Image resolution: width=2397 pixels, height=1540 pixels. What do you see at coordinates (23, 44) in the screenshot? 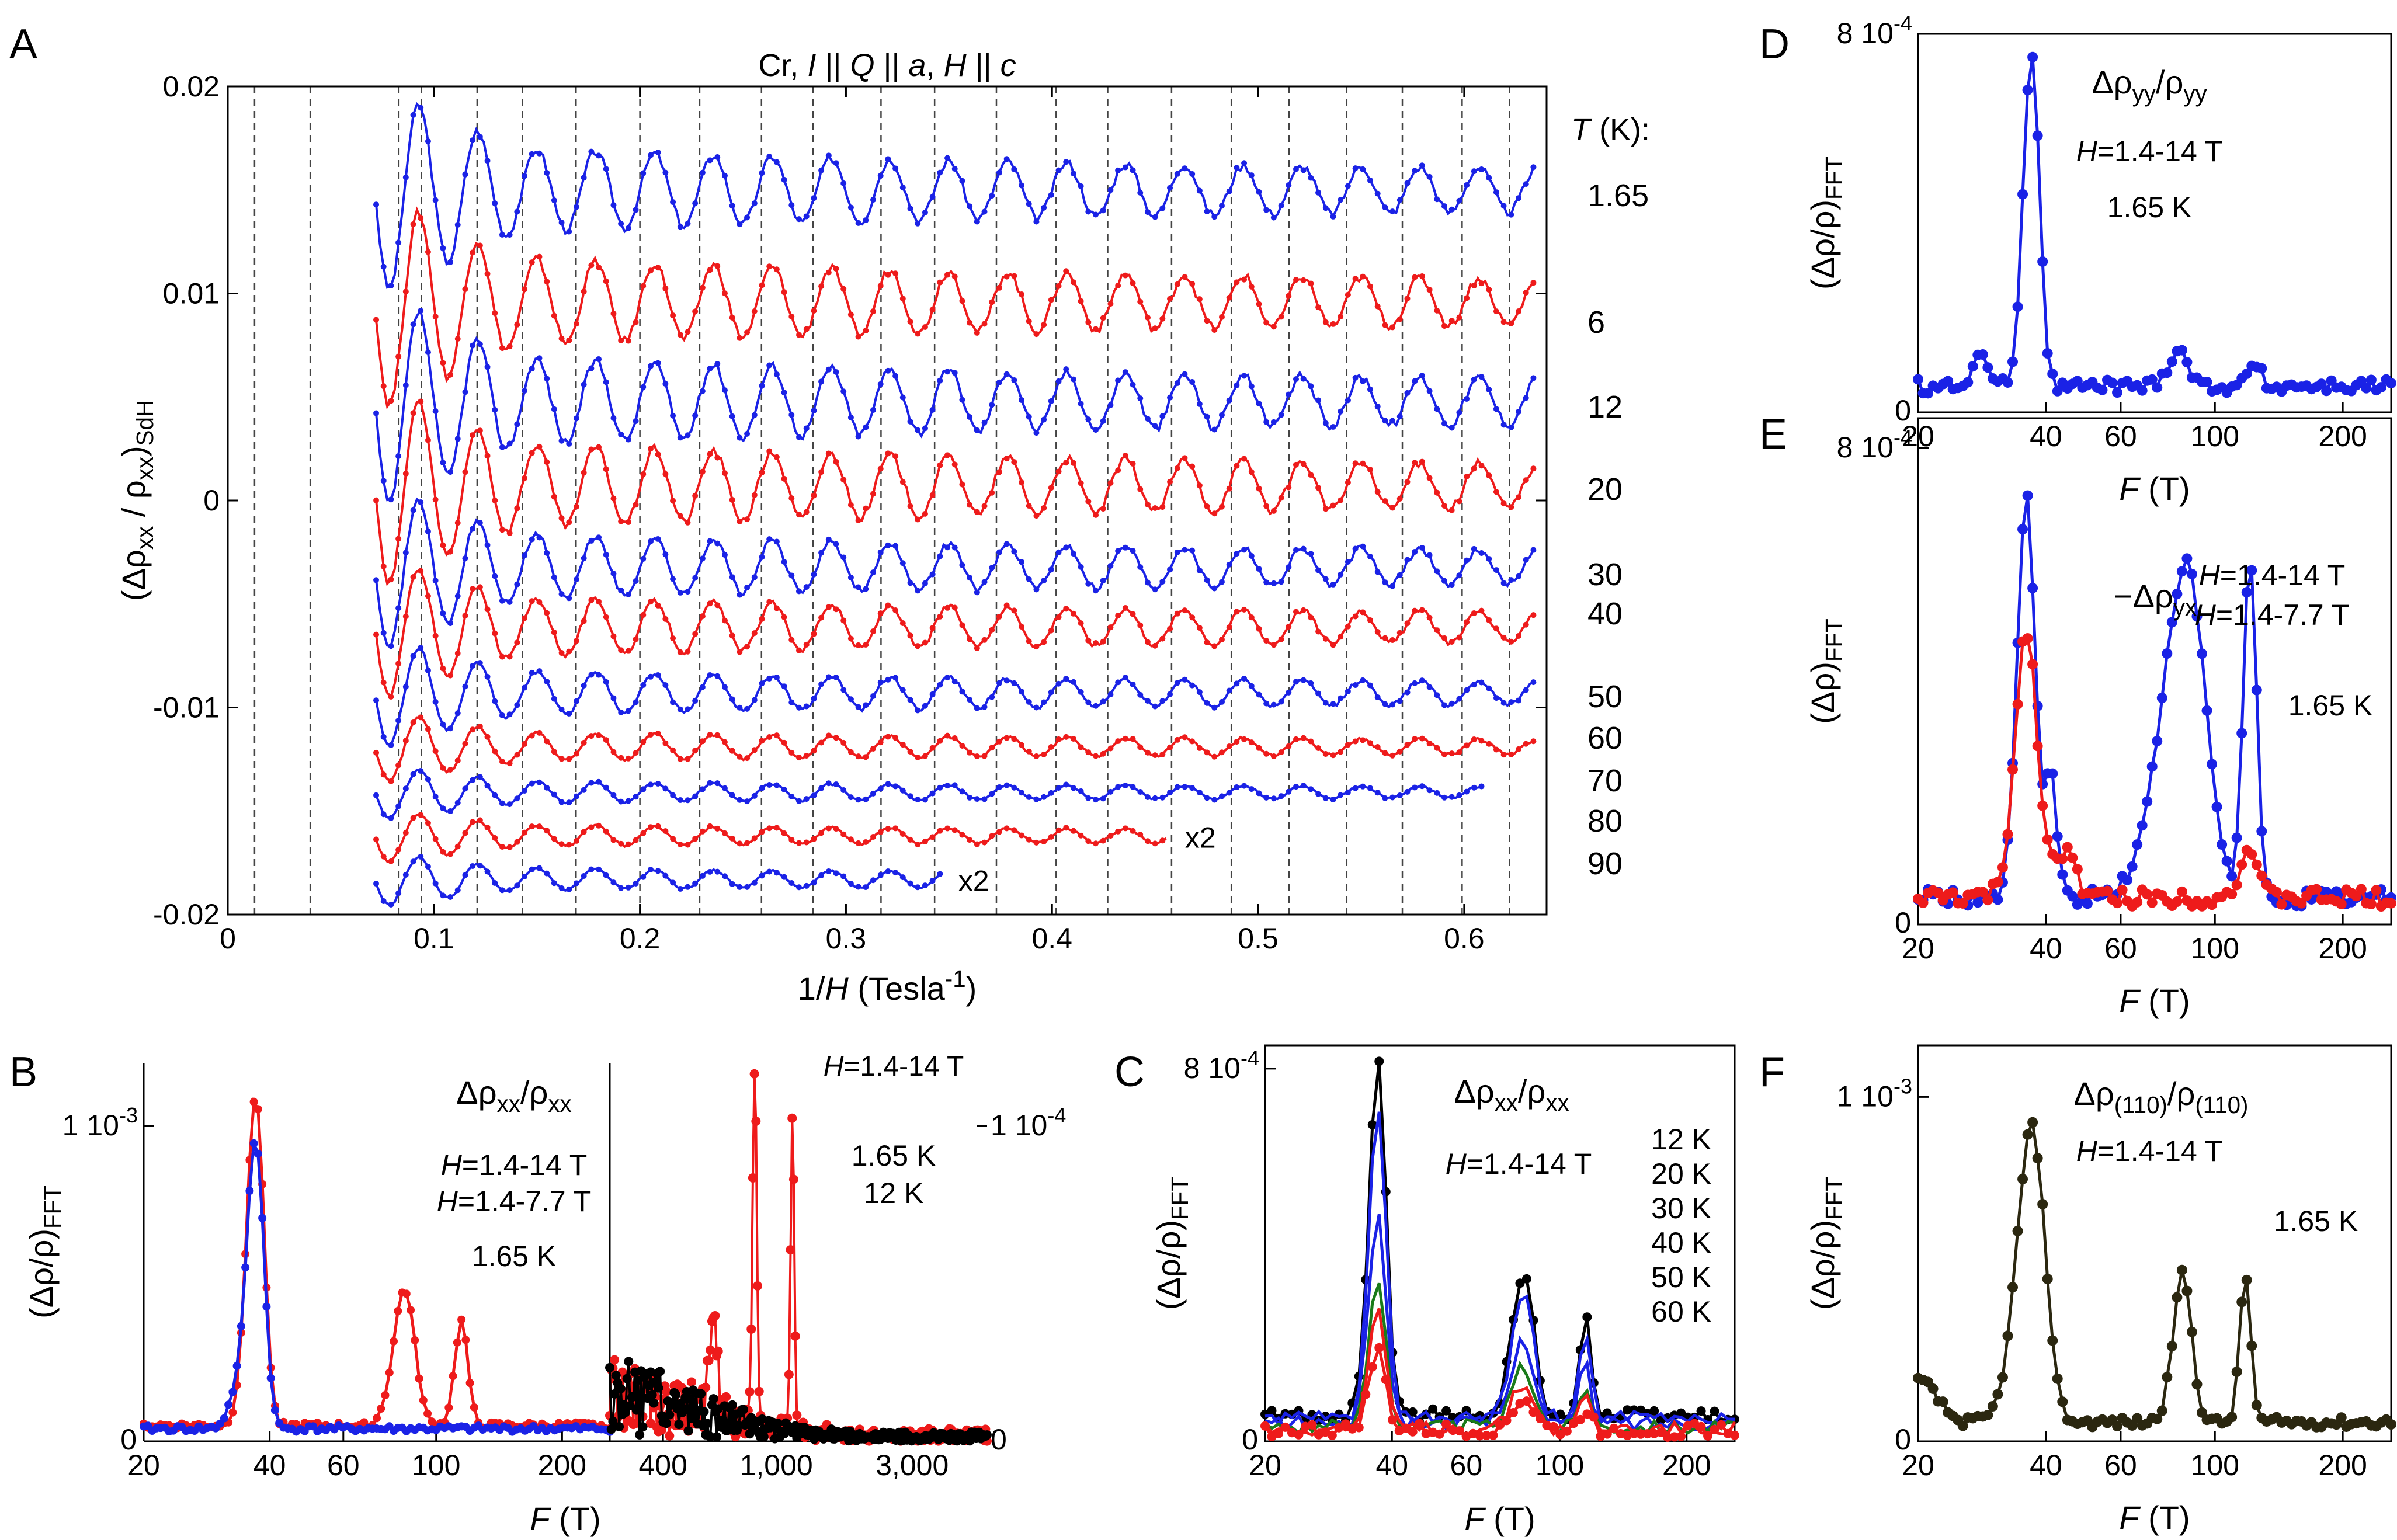
I see `panel-label: A` at bounding box center [23, 44].